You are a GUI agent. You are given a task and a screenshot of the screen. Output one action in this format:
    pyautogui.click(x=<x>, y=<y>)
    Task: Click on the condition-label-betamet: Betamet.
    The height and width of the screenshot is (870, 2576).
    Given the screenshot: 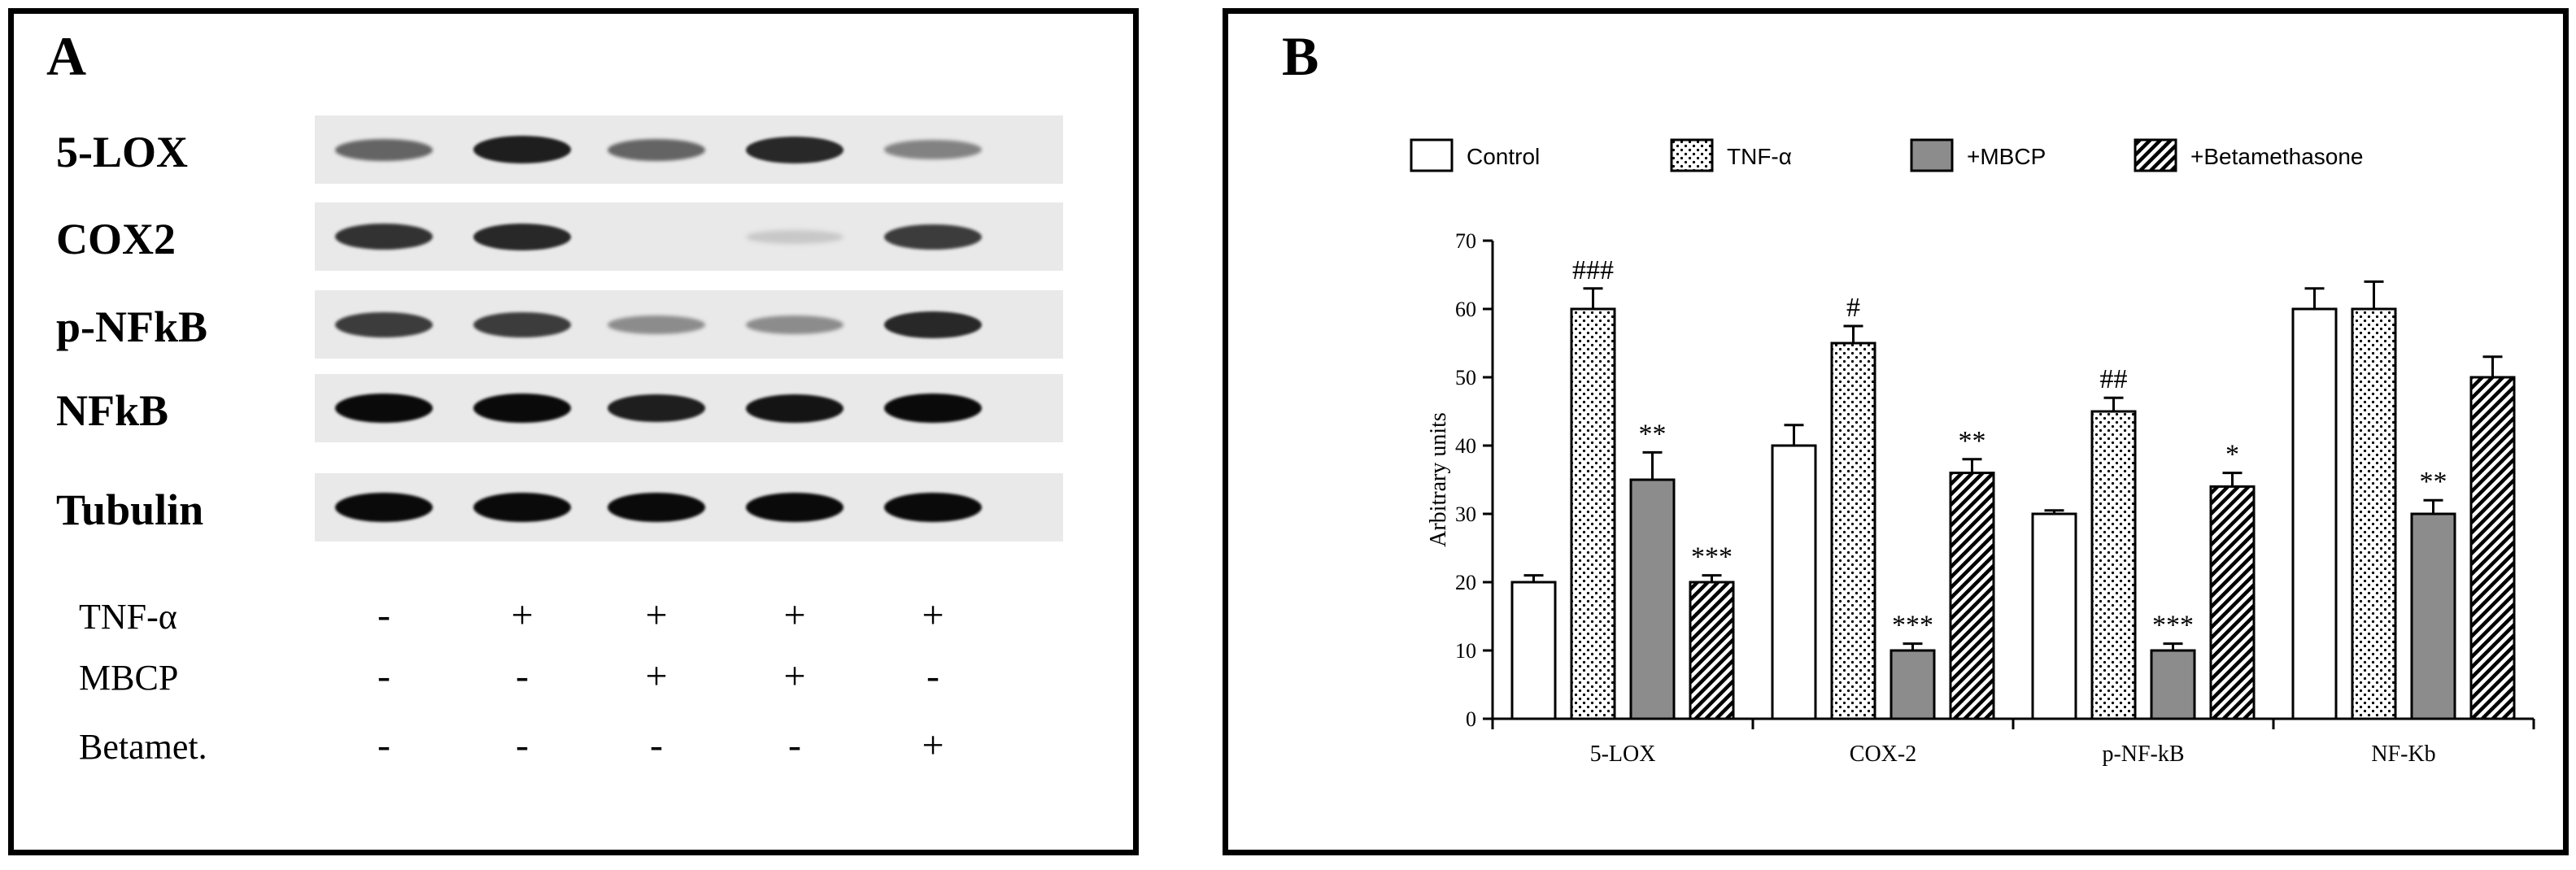 What is the action you would take?
    pyautogui.click(x=143, y=747)
    